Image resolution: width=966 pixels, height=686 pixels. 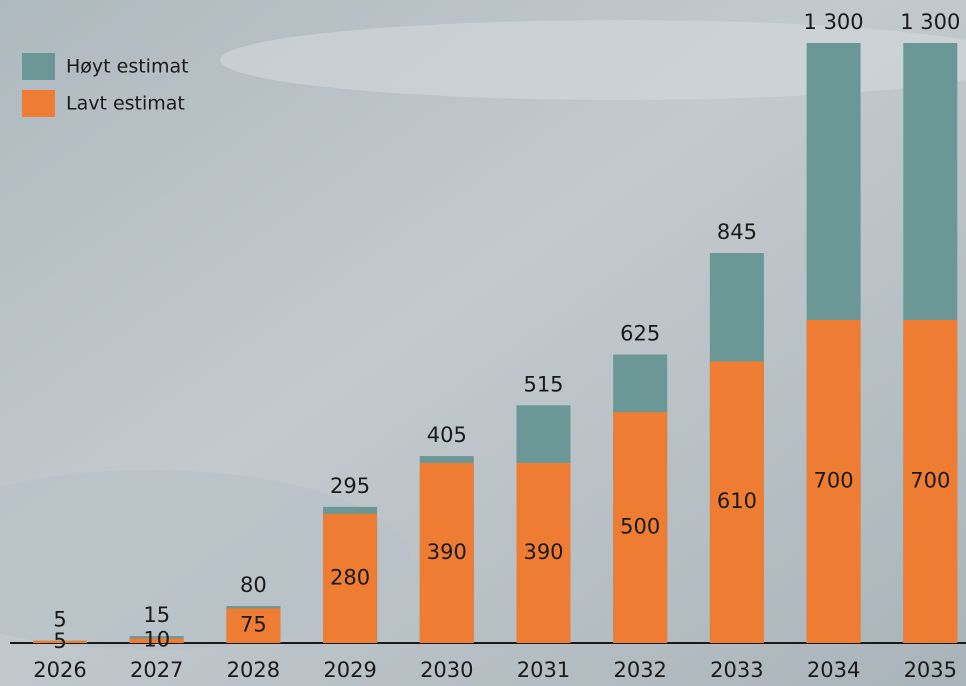 What do you see at coordinates (253, 585) in the screenshot?
I see `value-label: 80` at bounding box center [253, 585].